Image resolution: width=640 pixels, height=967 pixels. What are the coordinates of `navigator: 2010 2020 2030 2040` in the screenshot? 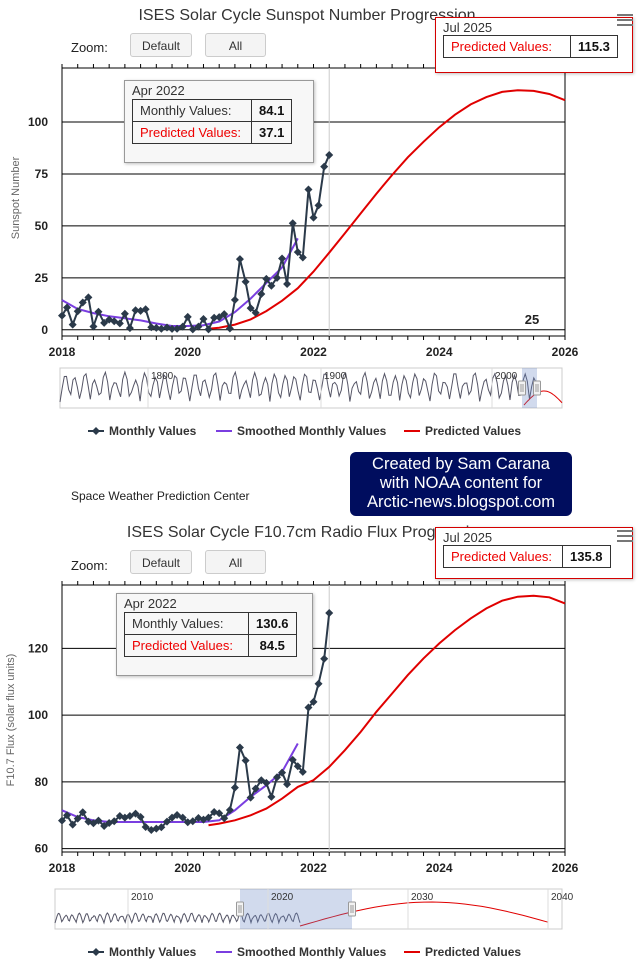 It's located at (314, 909).